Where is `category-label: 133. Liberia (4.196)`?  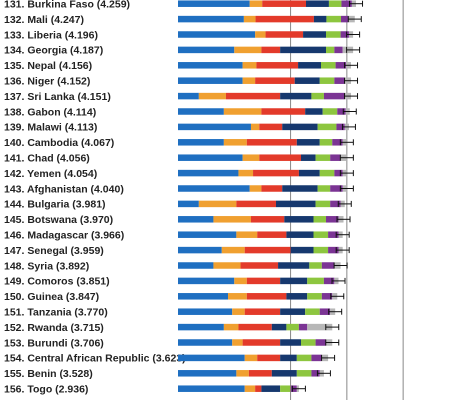 category-label: 133. Liberia (4.196) is located at coordinates (51, 35).